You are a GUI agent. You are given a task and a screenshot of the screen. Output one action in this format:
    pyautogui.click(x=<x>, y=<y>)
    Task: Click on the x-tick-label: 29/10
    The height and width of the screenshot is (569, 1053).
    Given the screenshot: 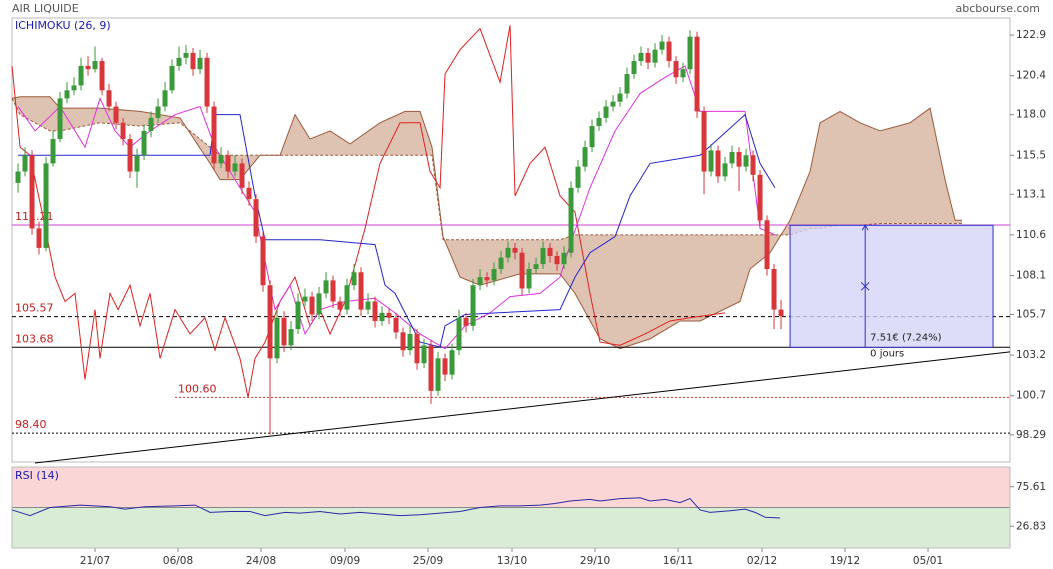 What is the action you would take?
    pyautogui.click(x=595, y=561)
    